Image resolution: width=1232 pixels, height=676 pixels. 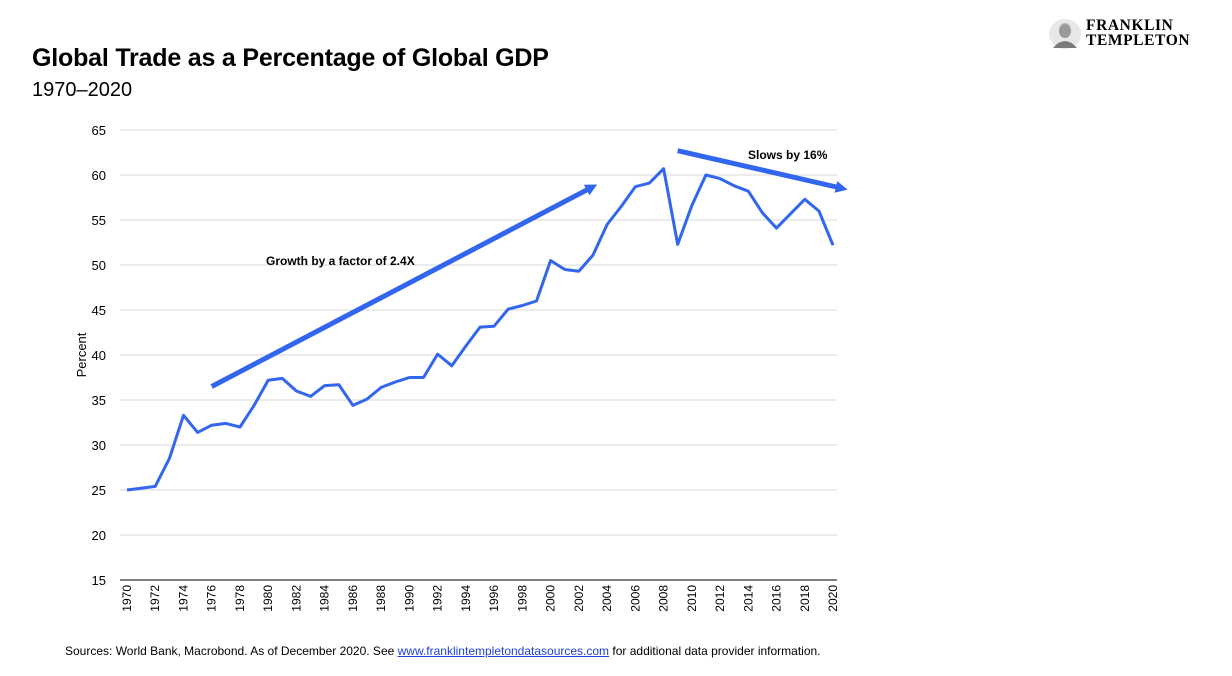 What do you see at coordinates (155, 598) in the screenshot?
I see `x-tick-label: 1972` at bounding box center [155, 598].